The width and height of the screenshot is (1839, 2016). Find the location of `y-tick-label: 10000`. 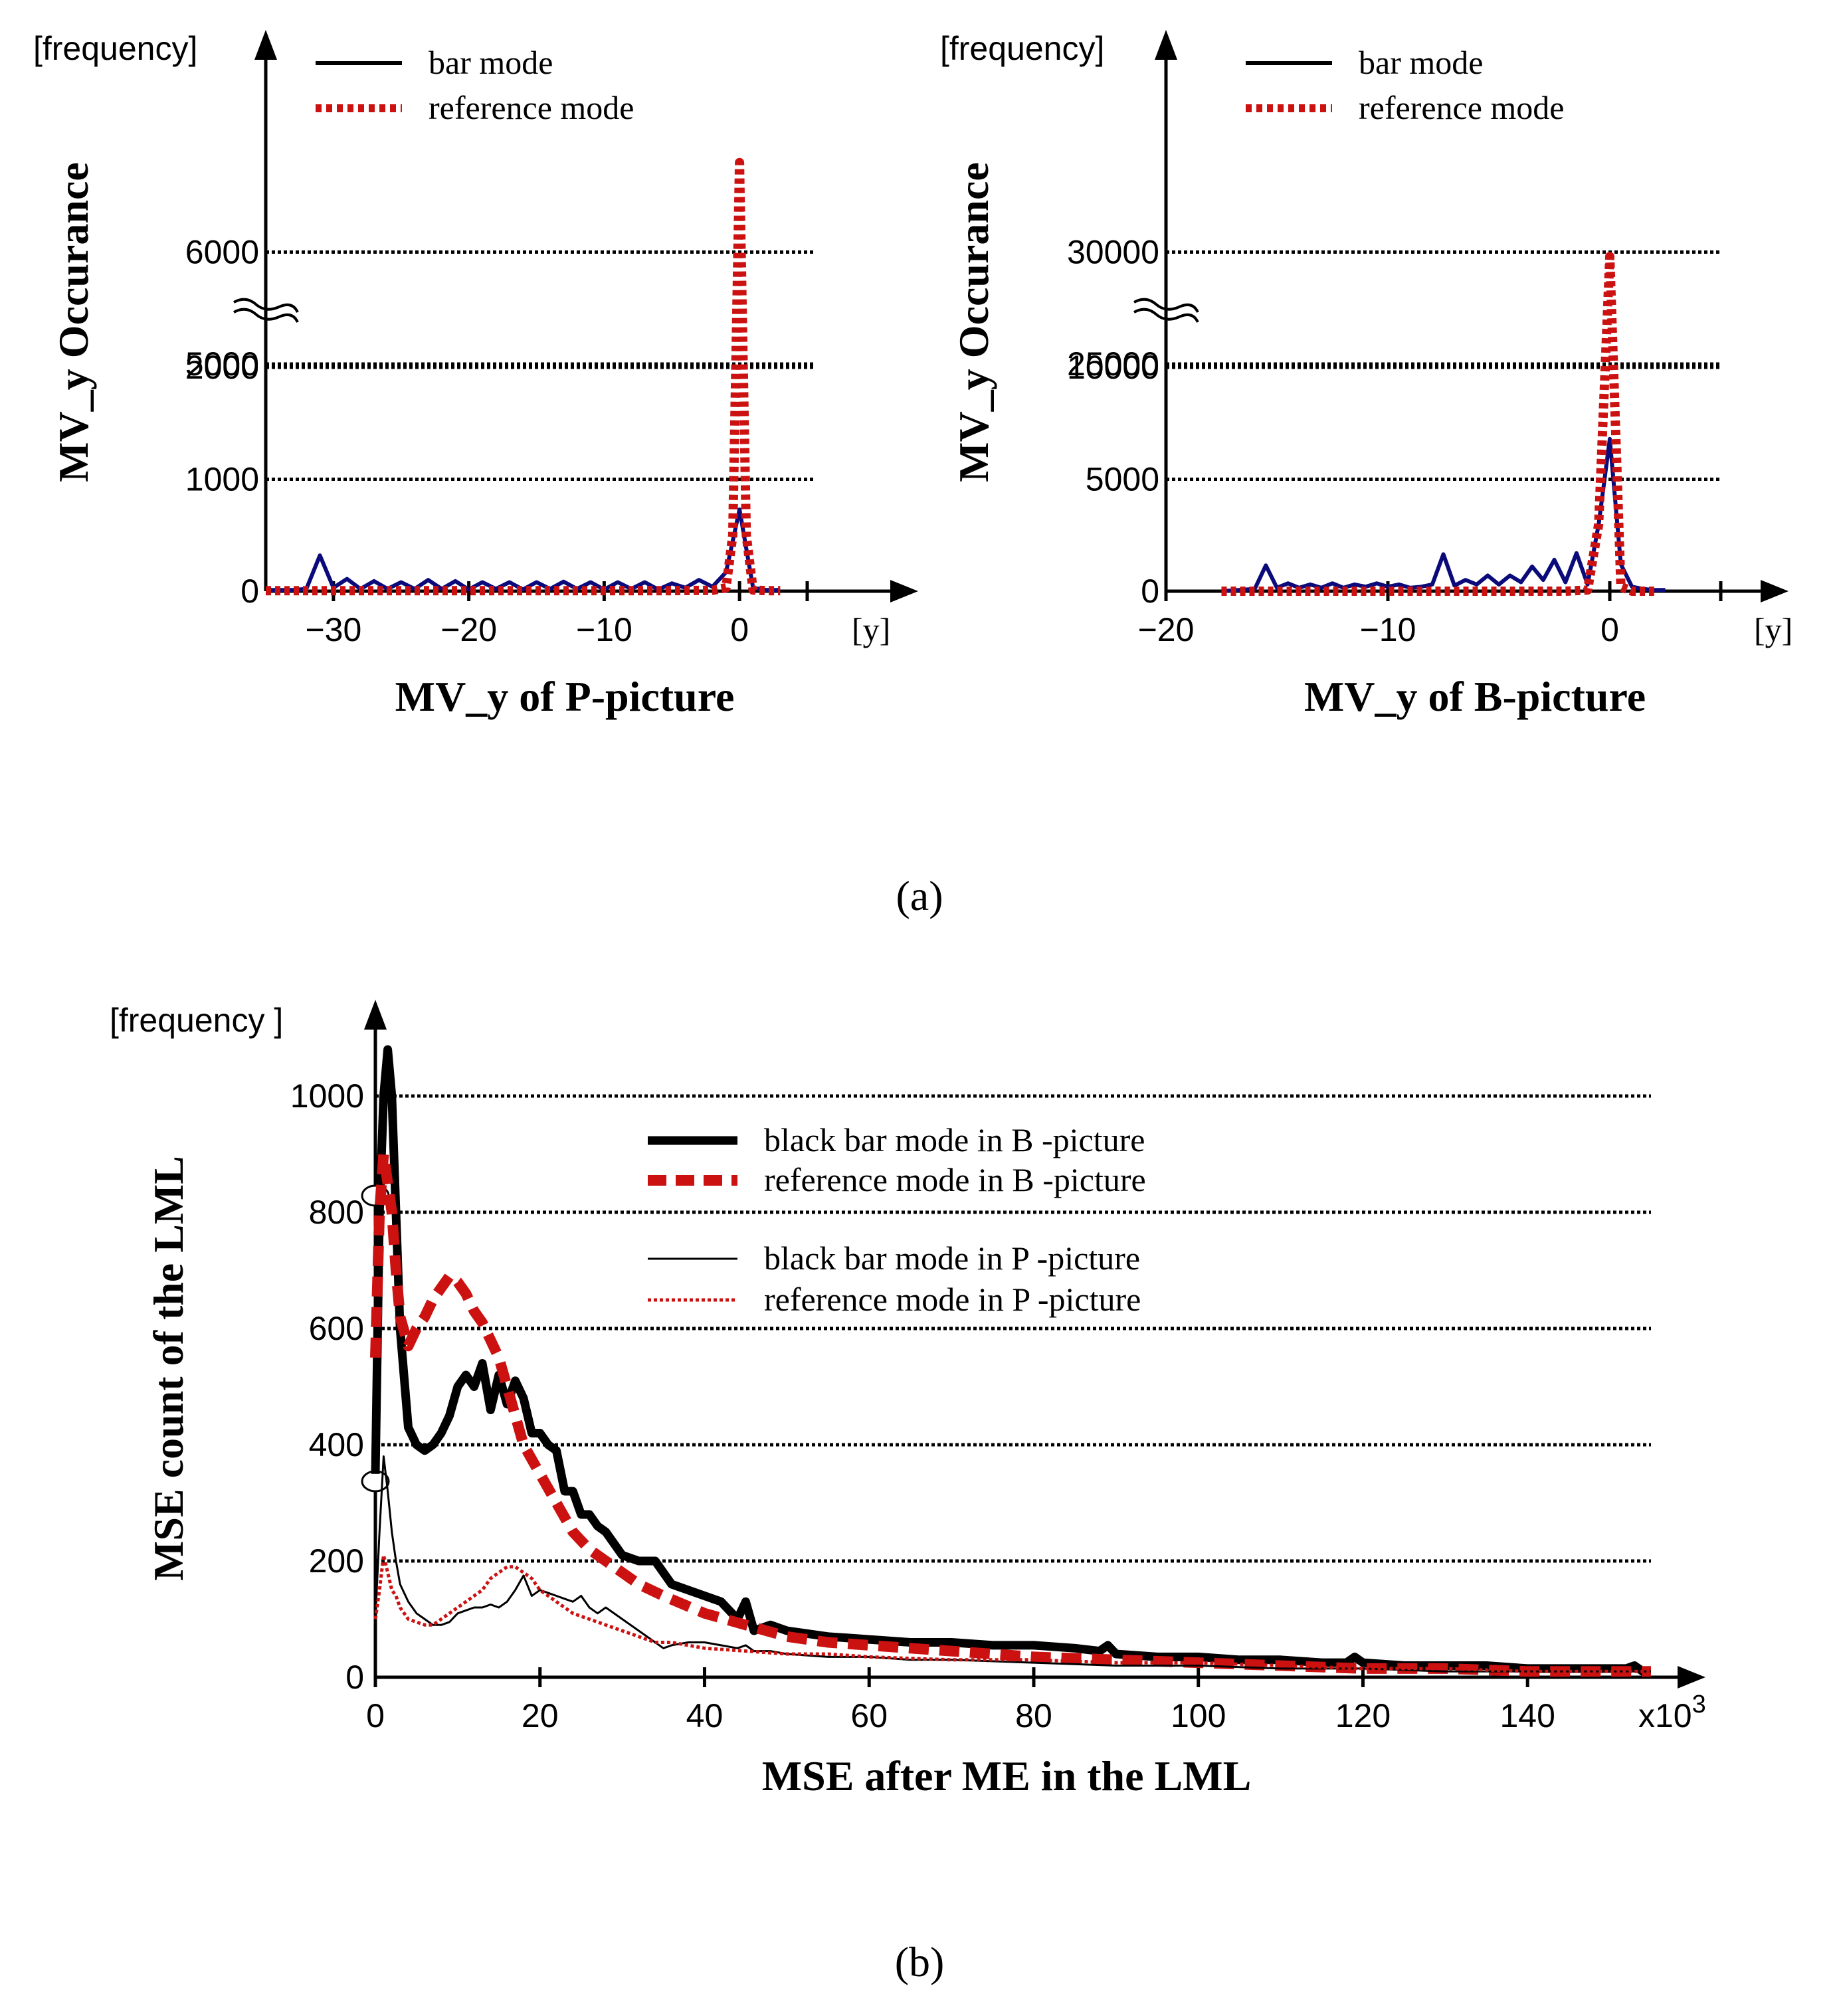

y-tick-label: 10000 is located at coordinates (1113, 367).